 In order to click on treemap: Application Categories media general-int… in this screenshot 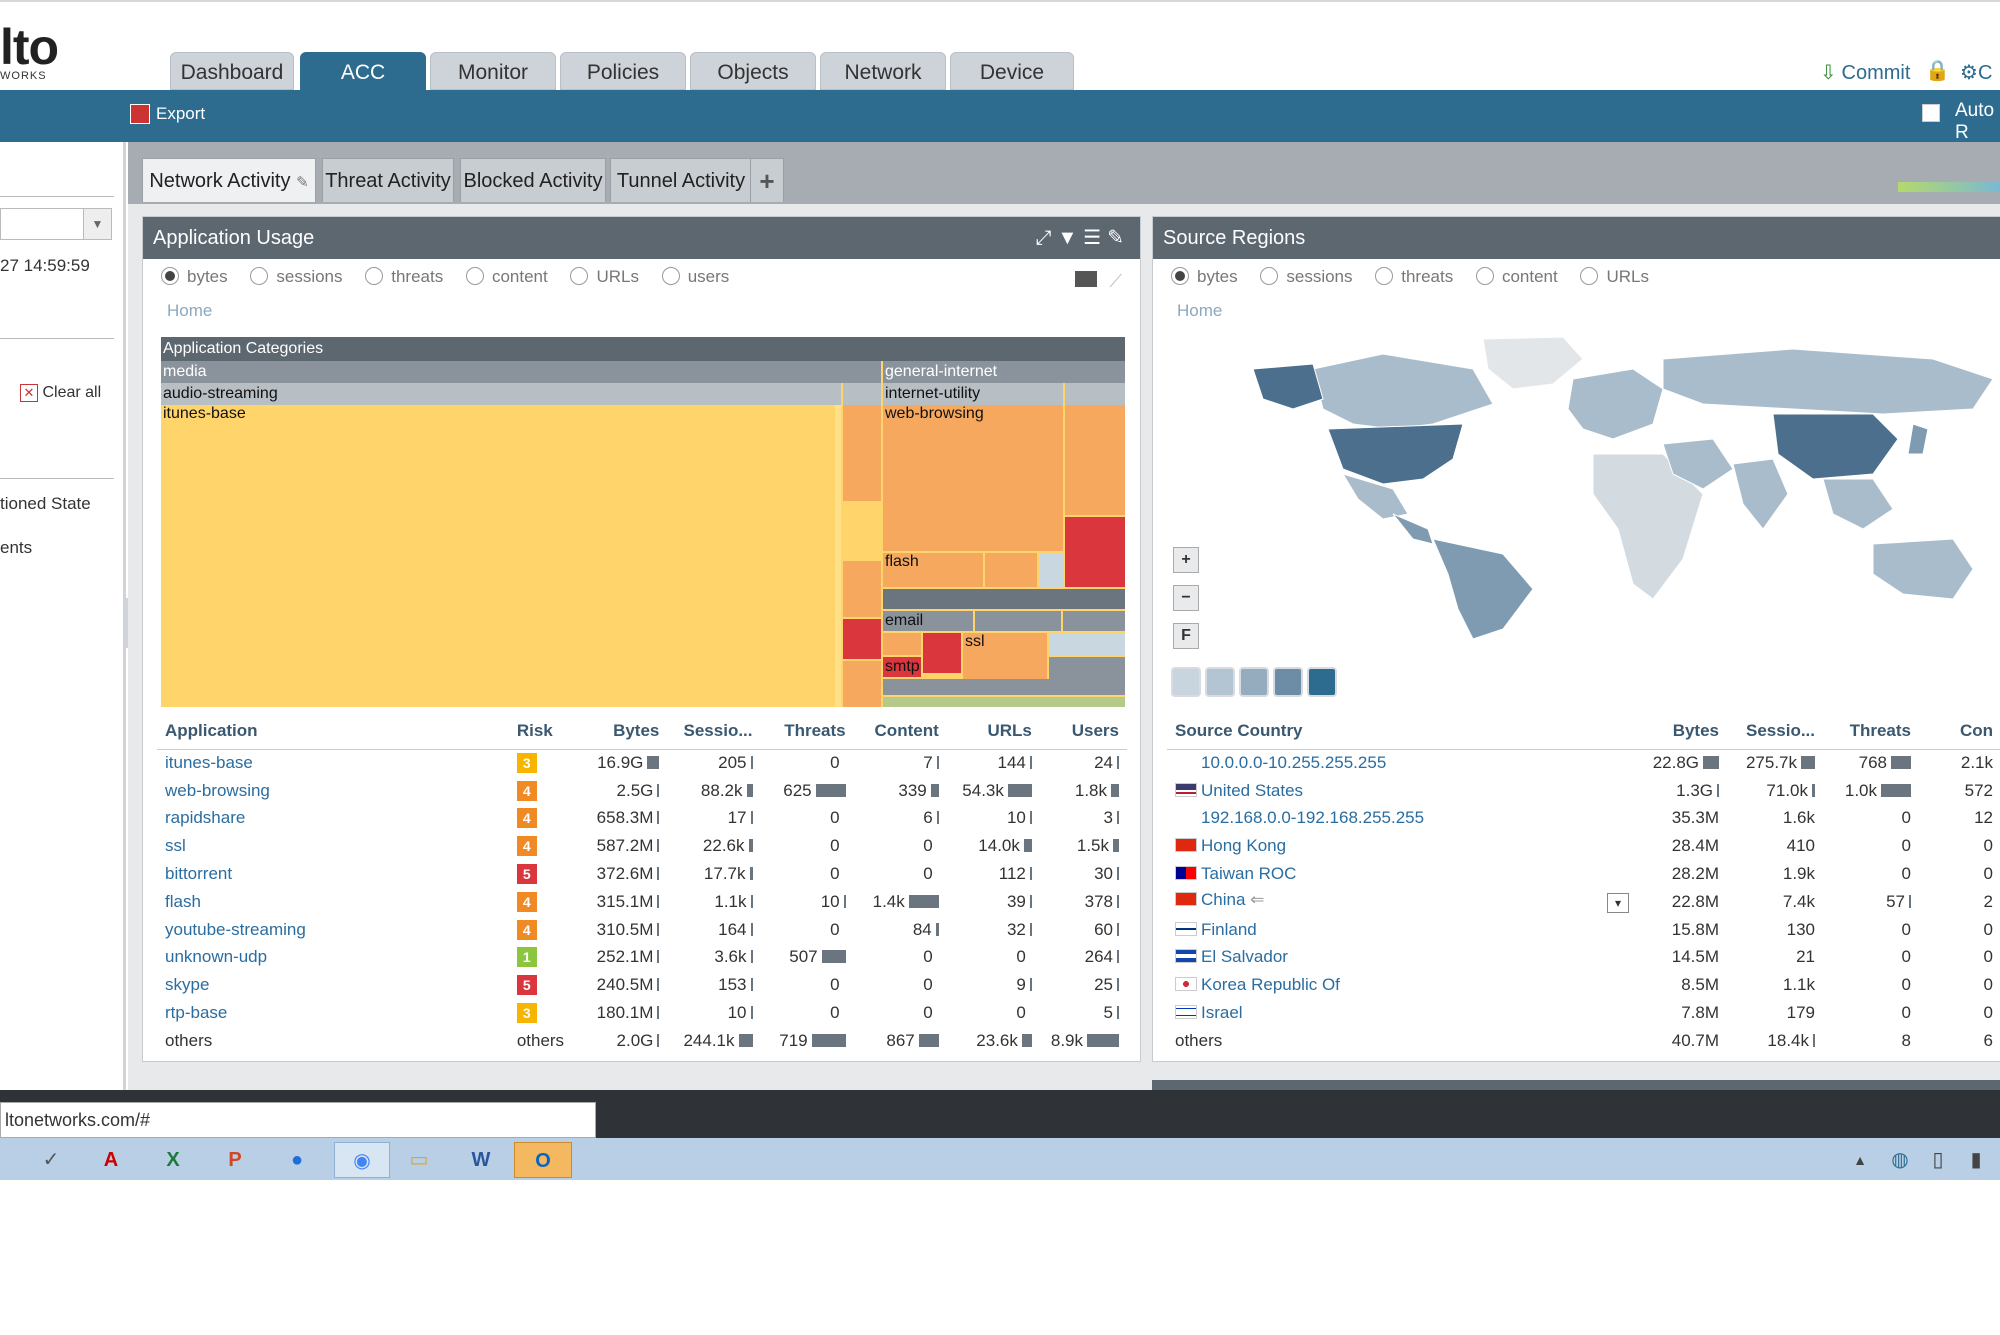, I will do `click(643, 522)`.